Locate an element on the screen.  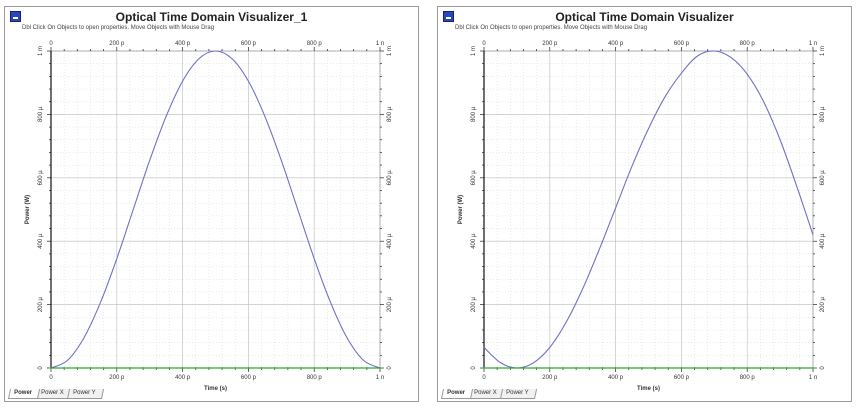
y-tick-label-right: 1 m is located at coordinates (390, 51).